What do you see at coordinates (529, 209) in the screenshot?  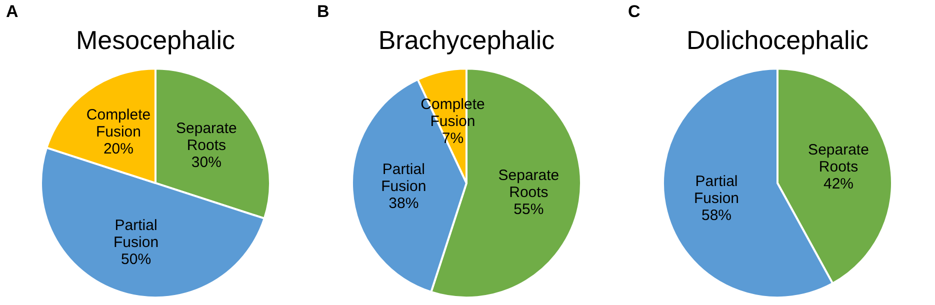 I see `data-label: 55%` at bounding box center [529, 209].